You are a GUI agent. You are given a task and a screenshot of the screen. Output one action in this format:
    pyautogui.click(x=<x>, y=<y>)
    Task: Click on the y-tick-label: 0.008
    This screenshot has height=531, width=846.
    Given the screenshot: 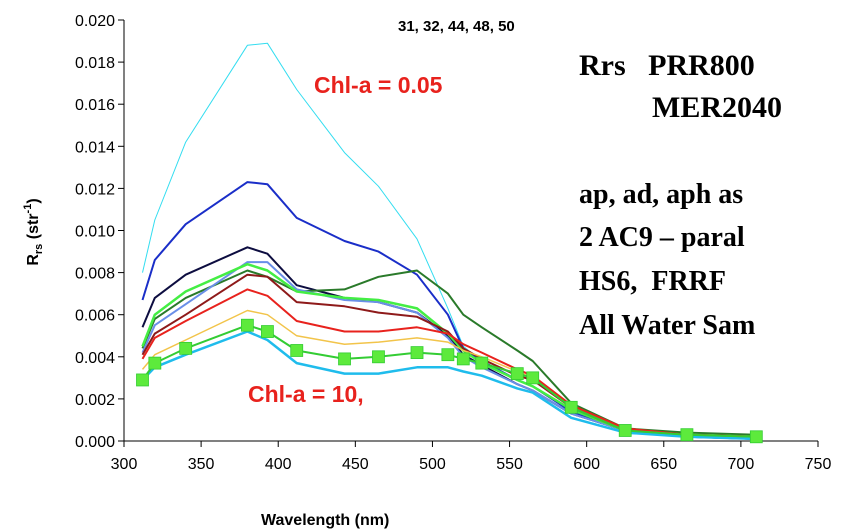 What is the action you would take?
    pyautogui.click(x=95, y=274)
    